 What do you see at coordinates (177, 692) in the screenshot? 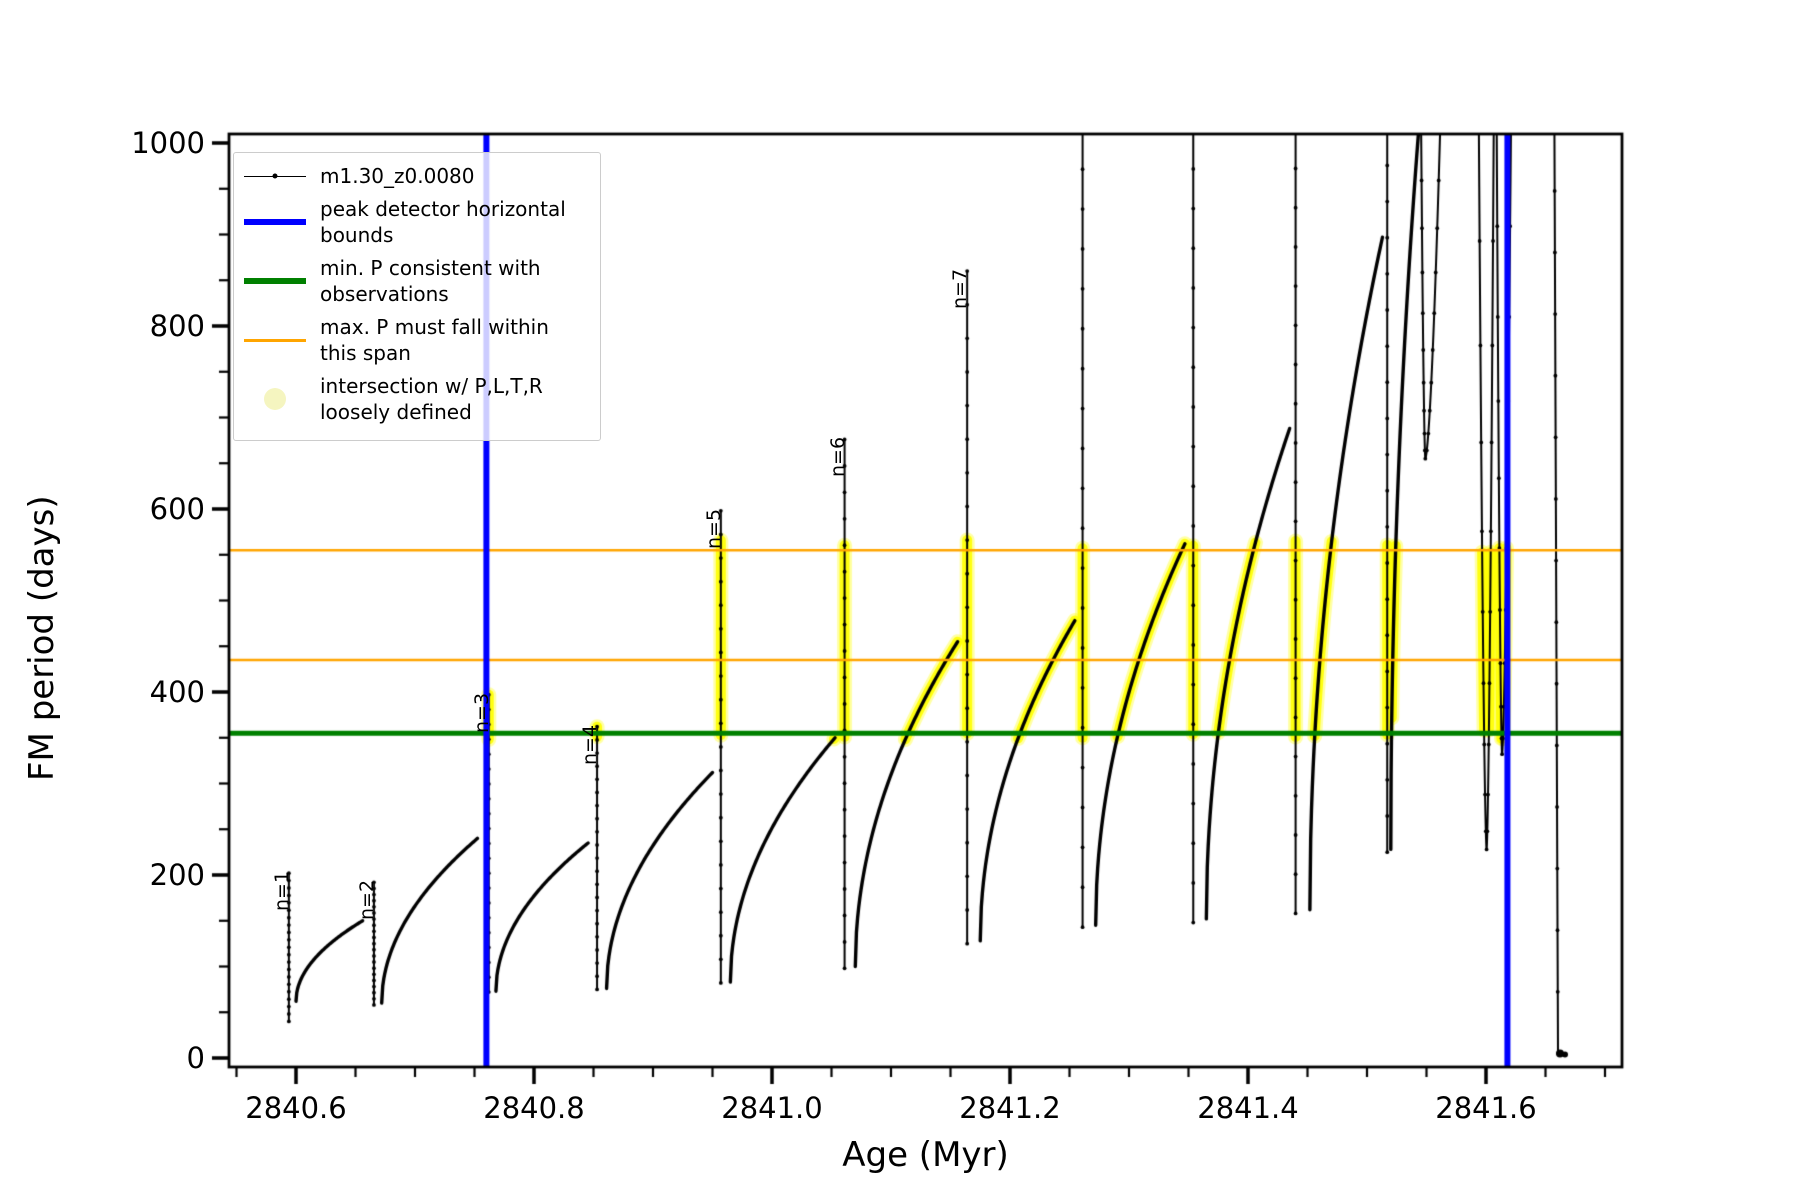
I see `y-tick-label: 400` at bounding box center [177, 692].